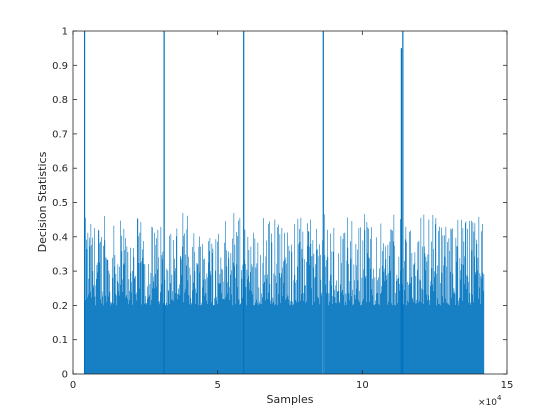  Describe the element at coordinates (60, 237) in the screenshot. I see `y-tick-label: 0.4` at that location.